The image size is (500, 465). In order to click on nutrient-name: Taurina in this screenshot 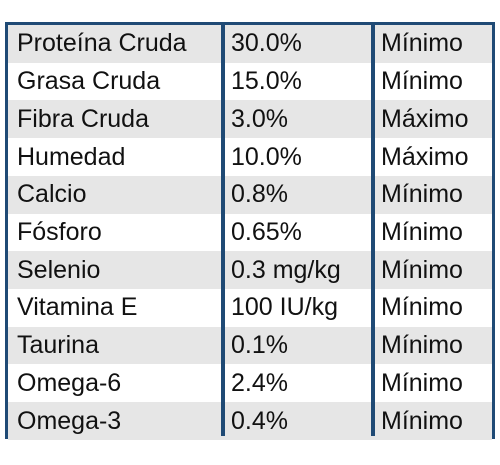, I will do `click(58, 345)`.